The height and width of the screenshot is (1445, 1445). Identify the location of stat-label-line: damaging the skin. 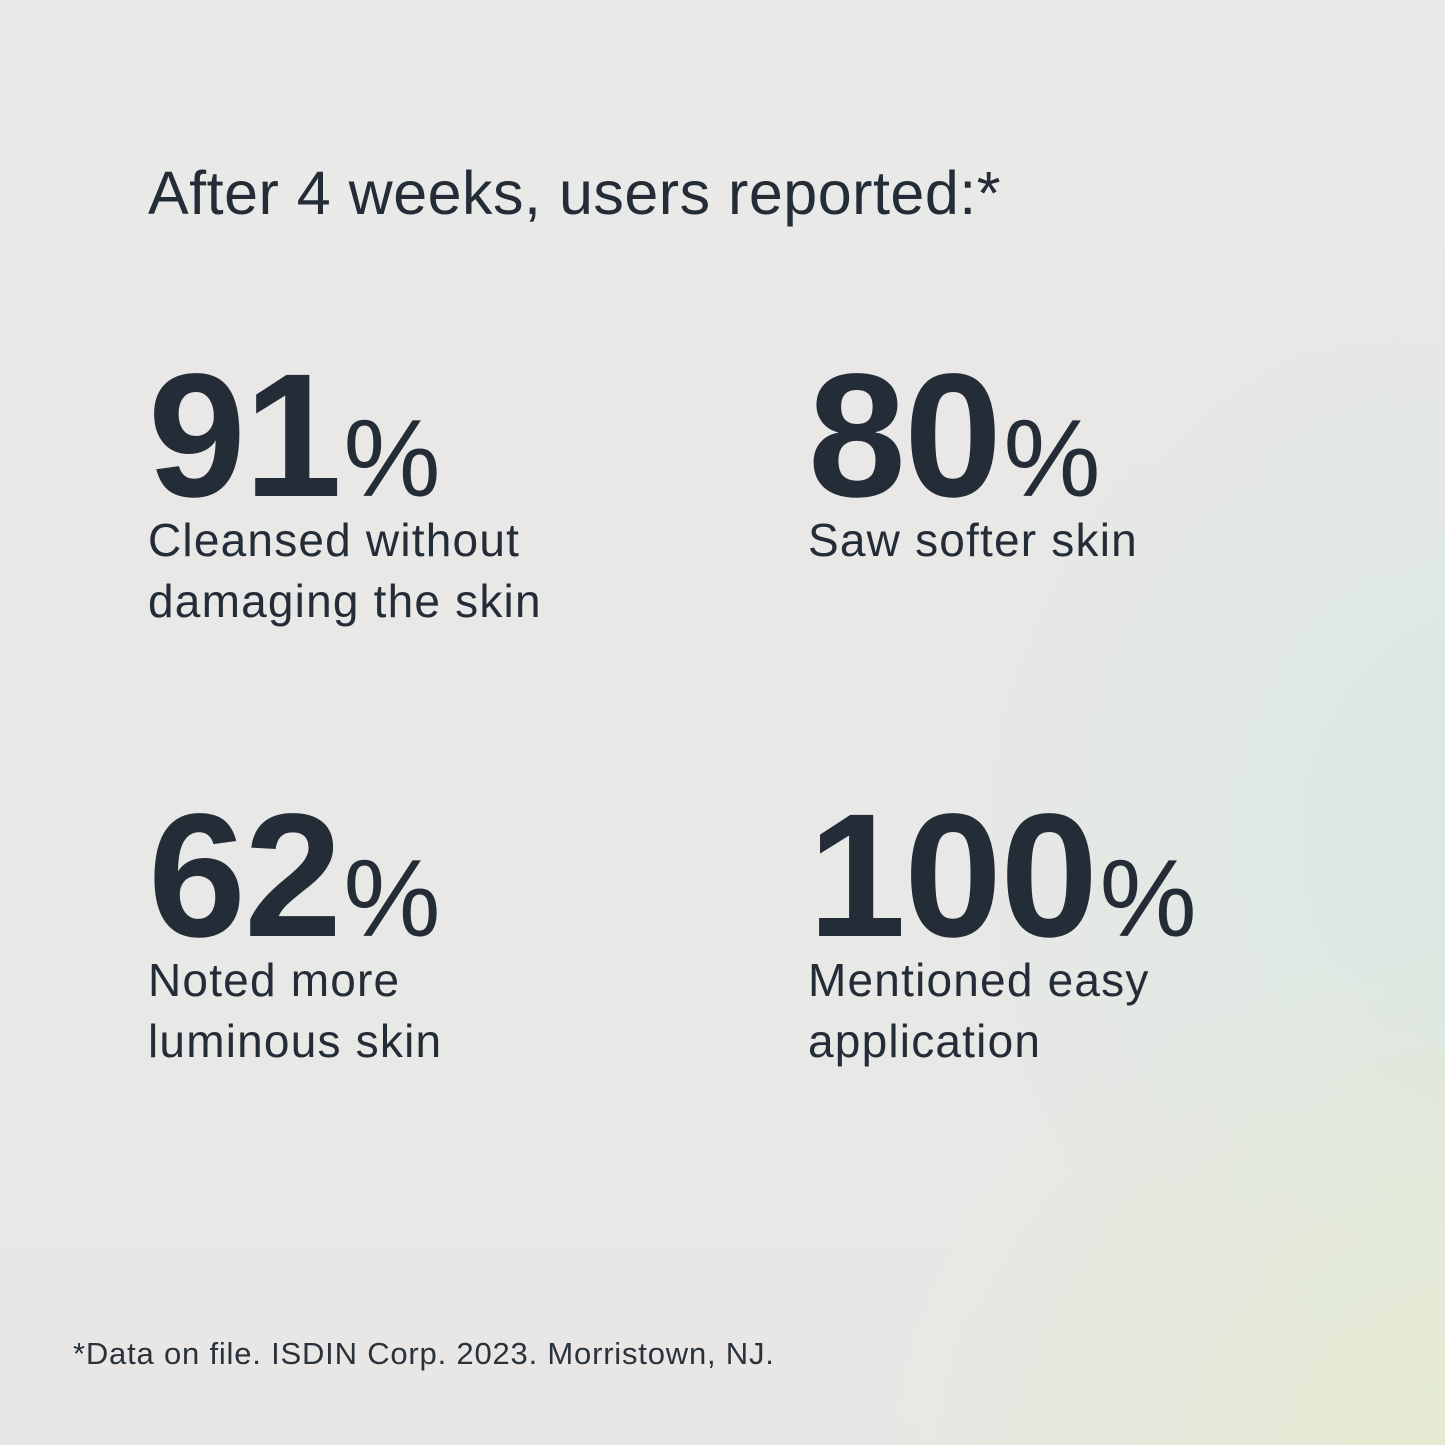
(345, 601).